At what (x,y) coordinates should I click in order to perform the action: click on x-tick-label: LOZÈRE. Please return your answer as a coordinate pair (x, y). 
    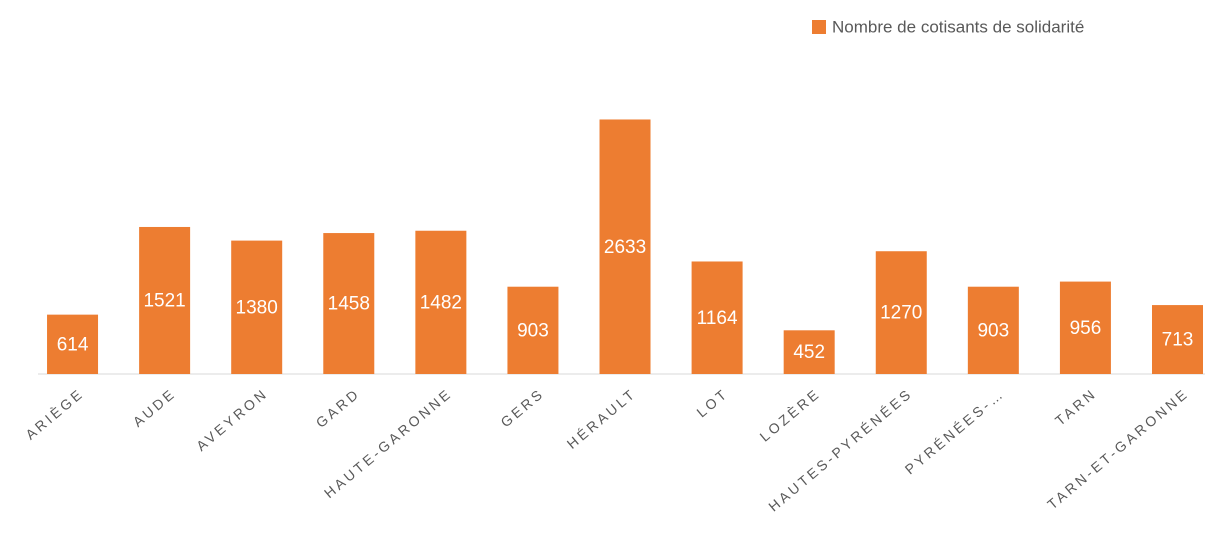
    Looking at the image, I should click on (790, 415).